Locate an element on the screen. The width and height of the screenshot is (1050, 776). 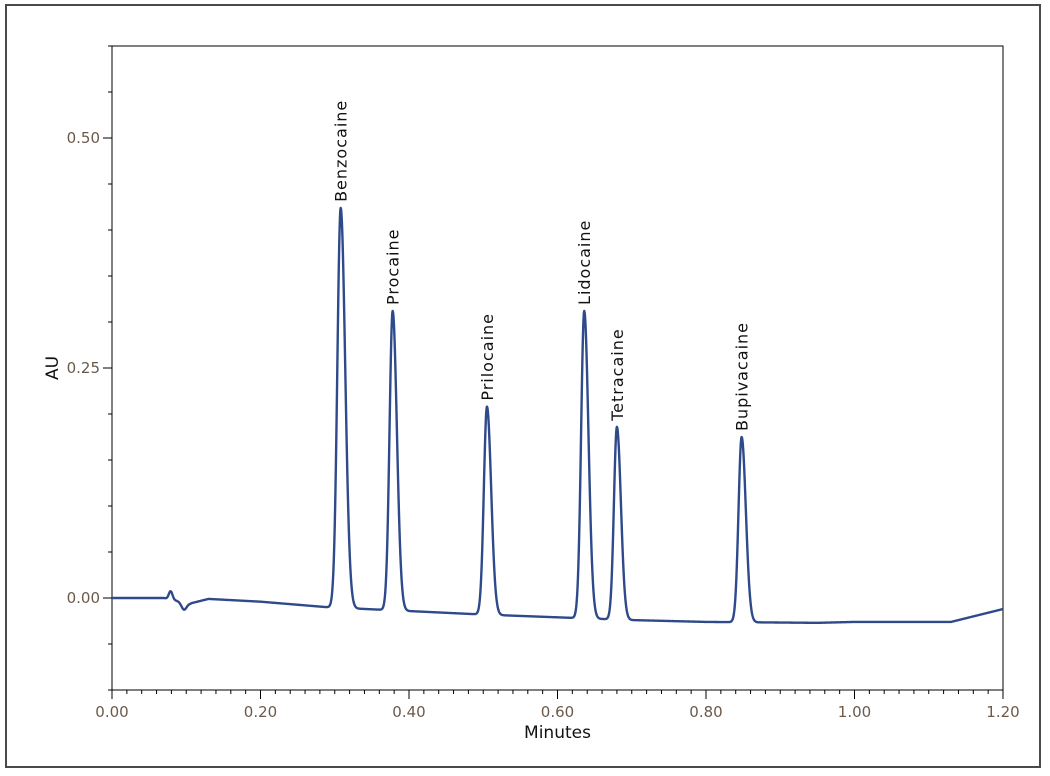
x-axis-title: Minutes is located at coordinates (557, 733).